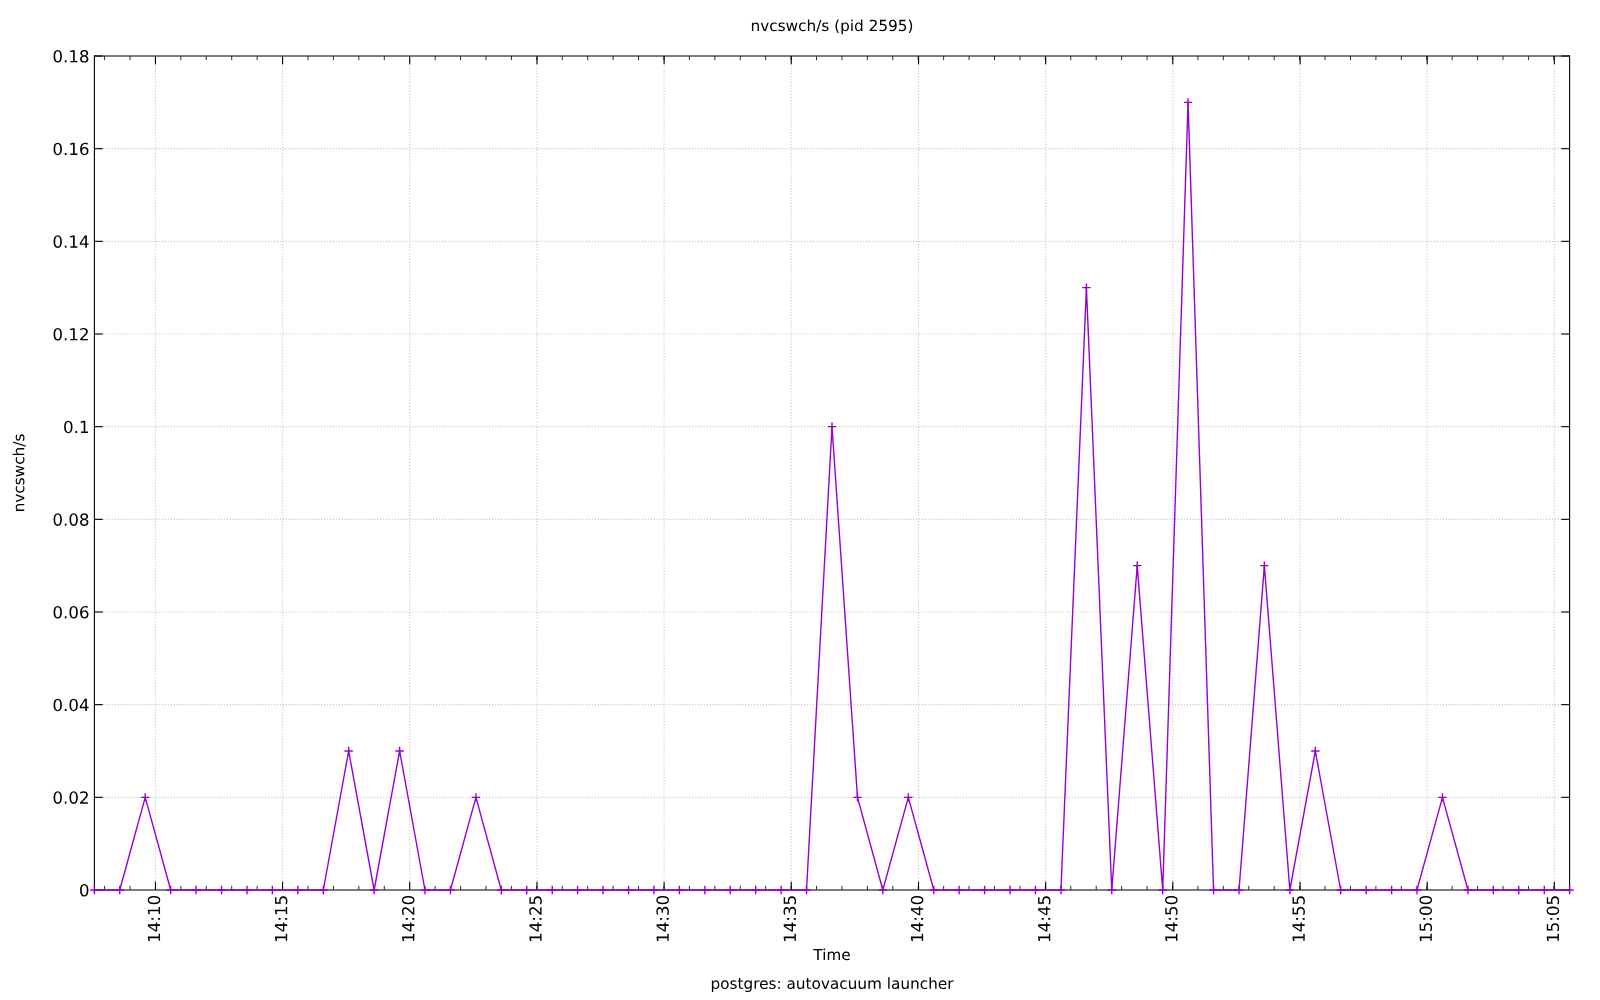  What do you see at coordinates (71, 705) in the screenshot?
I see `y-tick-label: 0.04` at bounding box center [71, 705].